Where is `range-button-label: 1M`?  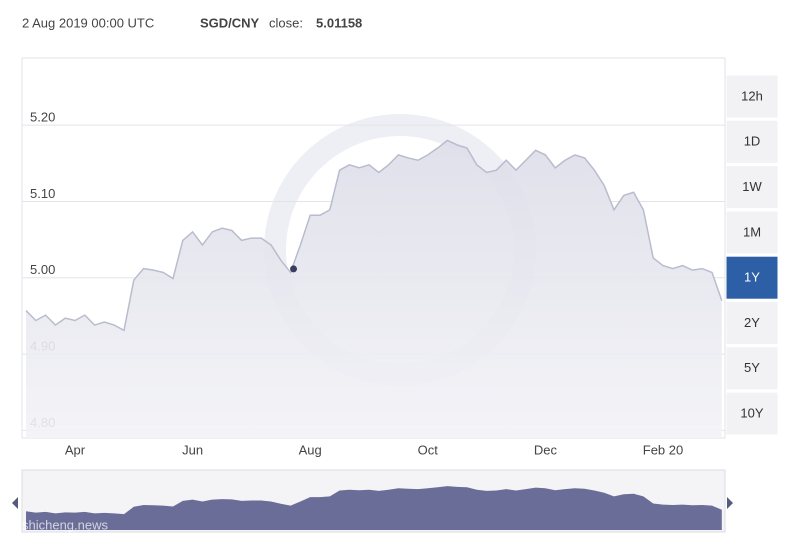
range-button-label: 1M is located at coordinates (752, 231).